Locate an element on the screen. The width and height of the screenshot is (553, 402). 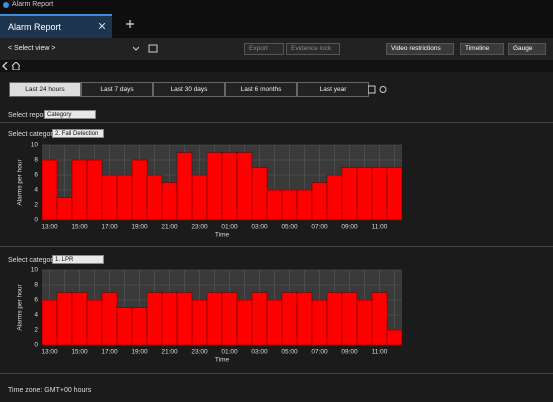
y-tick-label: 8 is located at coordinates (36, 160).